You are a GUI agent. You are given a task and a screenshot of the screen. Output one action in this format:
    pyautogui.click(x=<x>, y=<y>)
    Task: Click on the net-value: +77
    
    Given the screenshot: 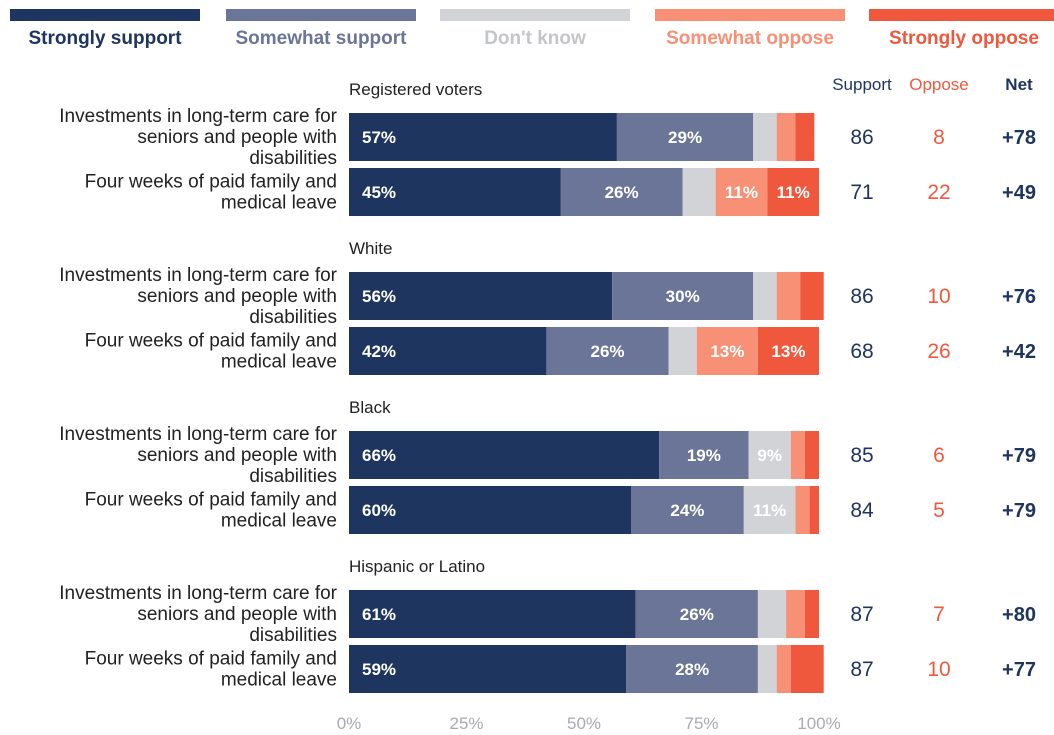 What is the action you would take?
    pyautogui.click(x=1019, y=670)
    